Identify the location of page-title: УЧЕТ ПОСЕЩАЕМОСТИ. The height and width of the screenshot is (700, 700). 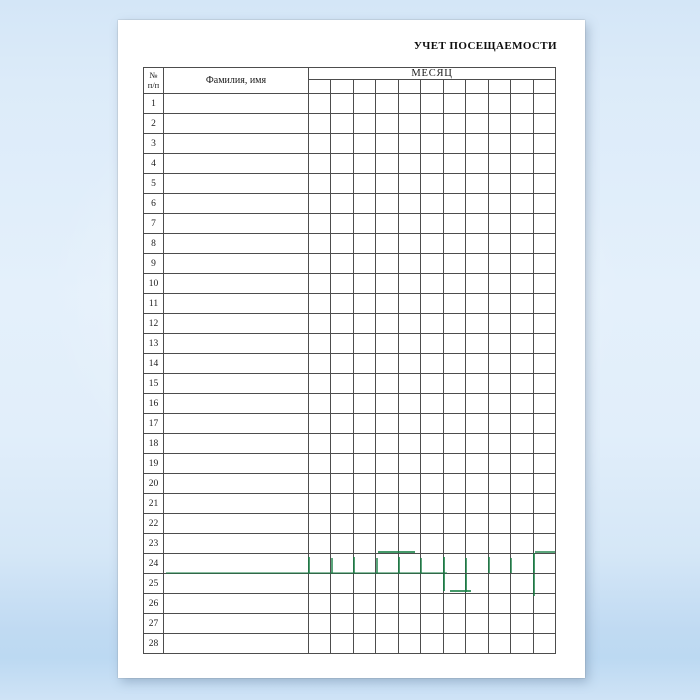
(485, 46).